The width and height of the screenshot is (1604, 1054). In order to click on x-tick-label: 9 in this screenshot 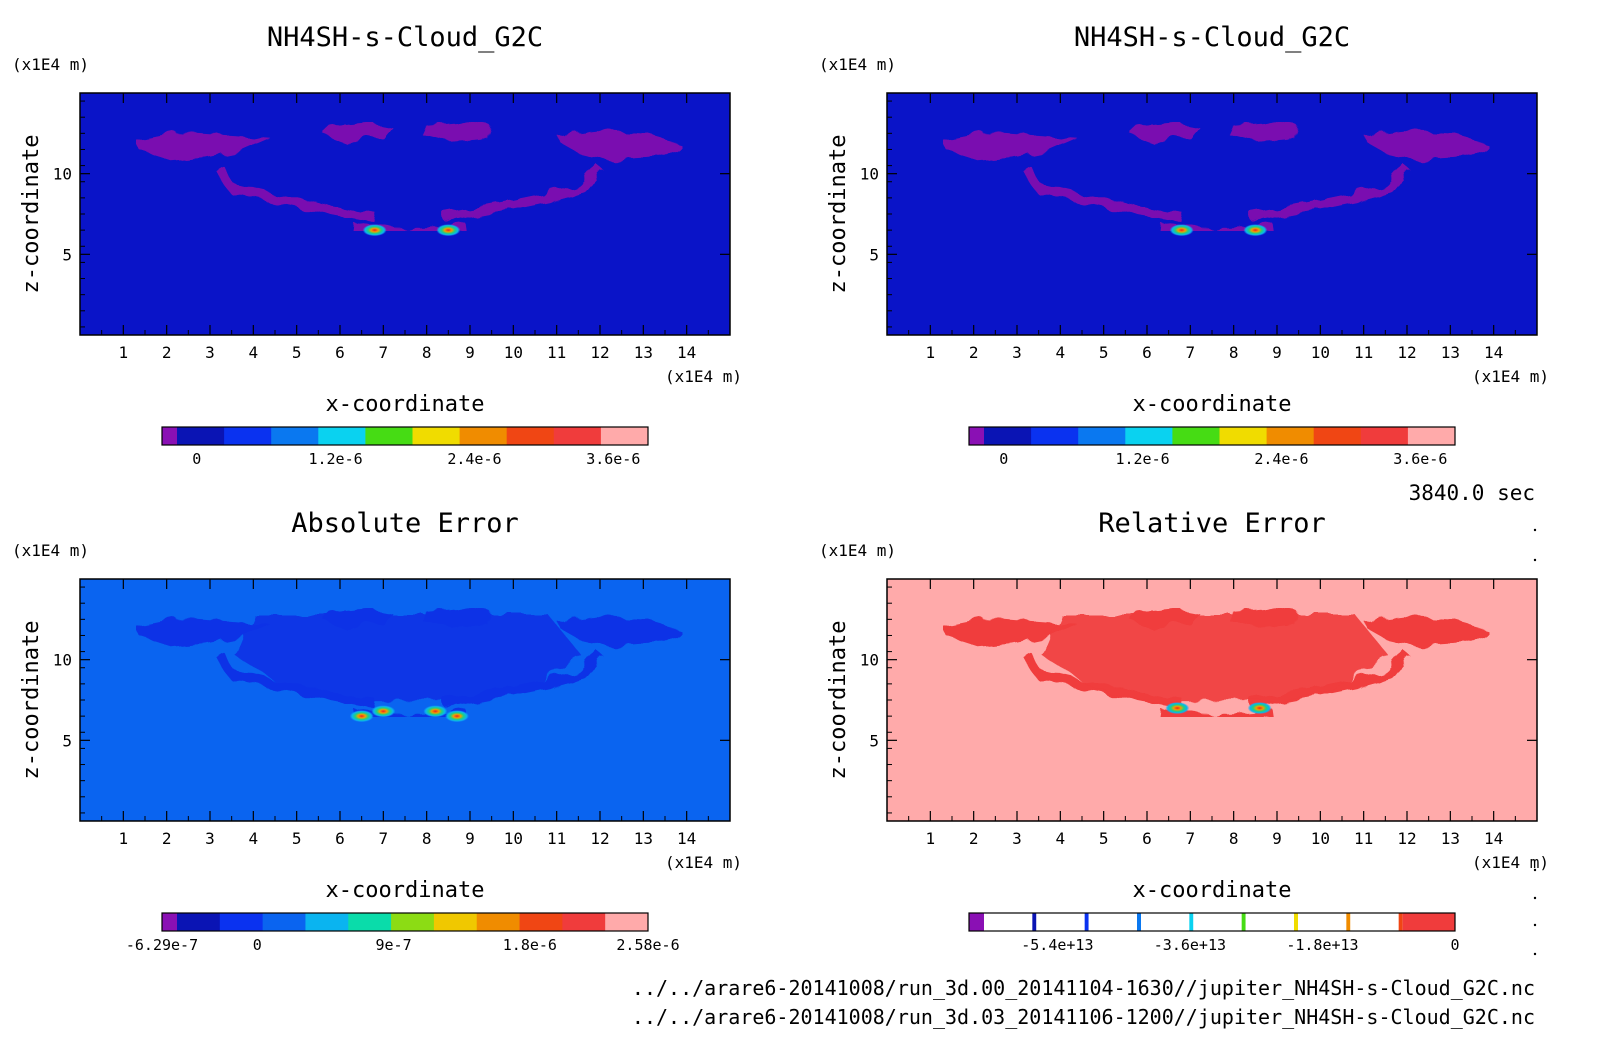, I will do `click(470, 352)`.